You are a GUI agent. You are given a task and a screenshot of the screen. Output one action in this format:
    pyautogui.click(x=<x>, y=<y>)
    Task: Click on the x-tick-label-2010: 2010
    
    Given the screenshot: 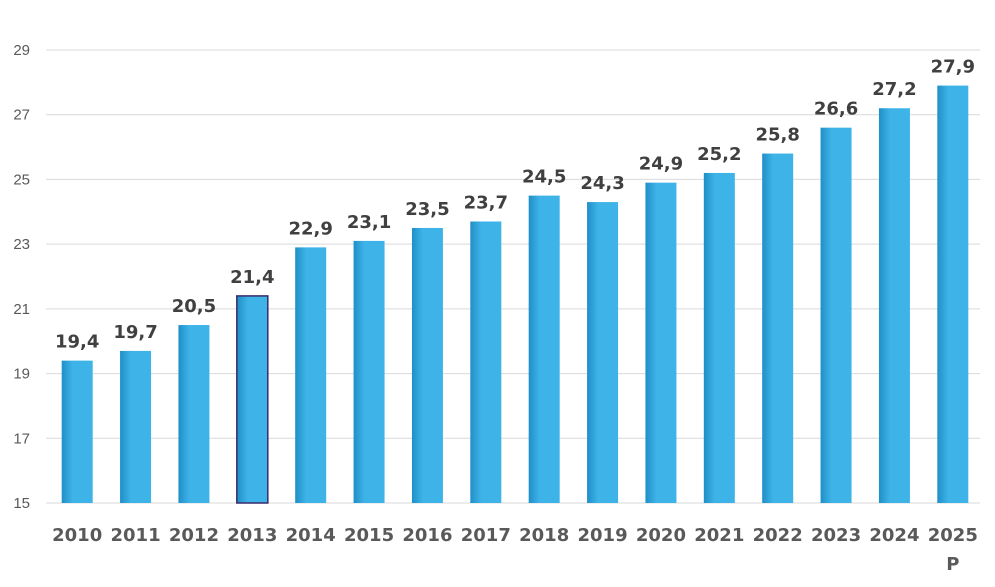 What is the action you would take?
    pyautogui.click(x=77, y=535)
    